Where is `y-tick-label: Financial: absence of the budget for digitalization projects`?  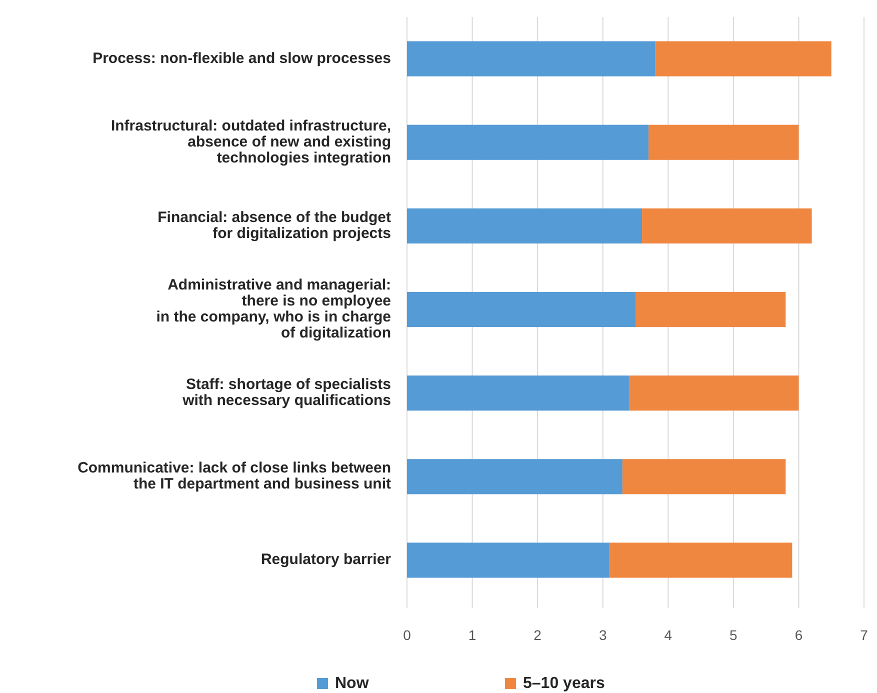
y-tick-label: Financial: absence of the budget for digitalization projects is located at coordinates (274, 225).